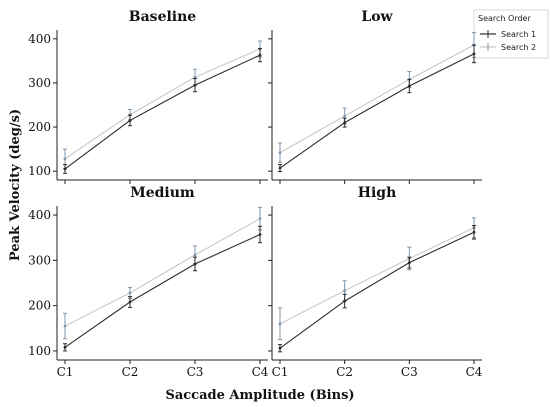 The image size is (550, 407). I want to click on legend-entry-search-1: Search 1, so click(508, 34).